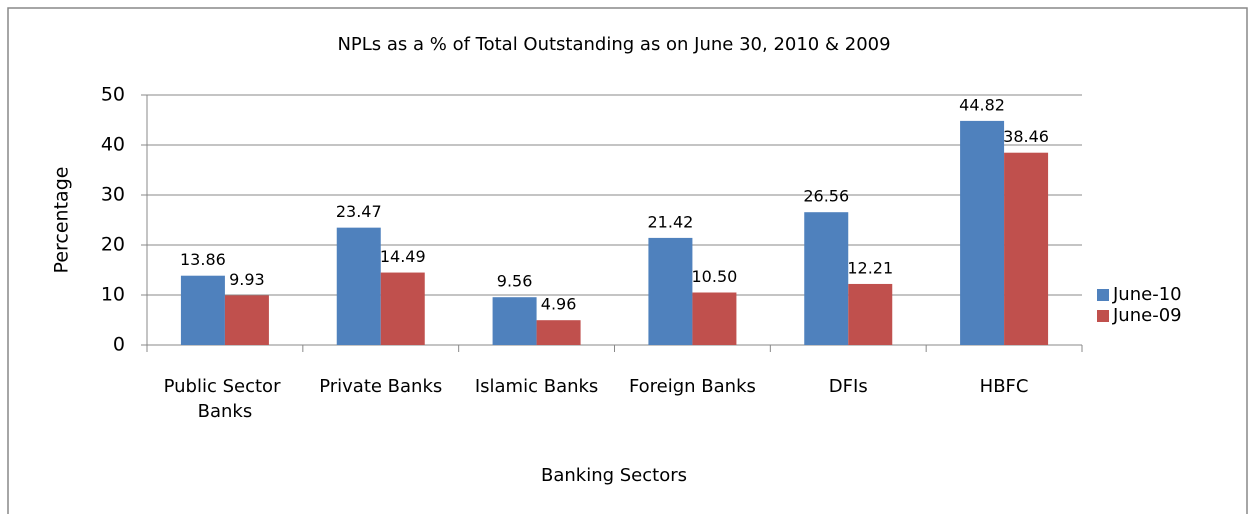 This screenshot has height=514, width=1256. I want to click on y-tick-label: 50, so click(113, 95).